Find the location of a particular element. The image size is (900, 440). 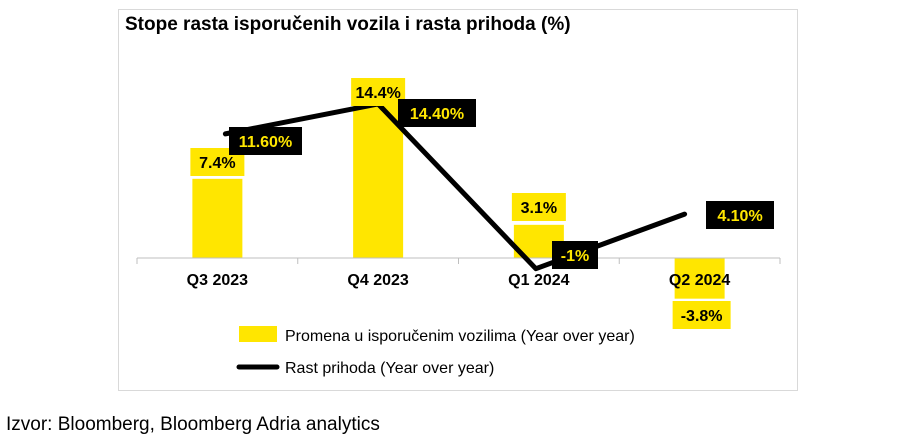

line-label-2: 14.40% is located at coordinates (437, 114).